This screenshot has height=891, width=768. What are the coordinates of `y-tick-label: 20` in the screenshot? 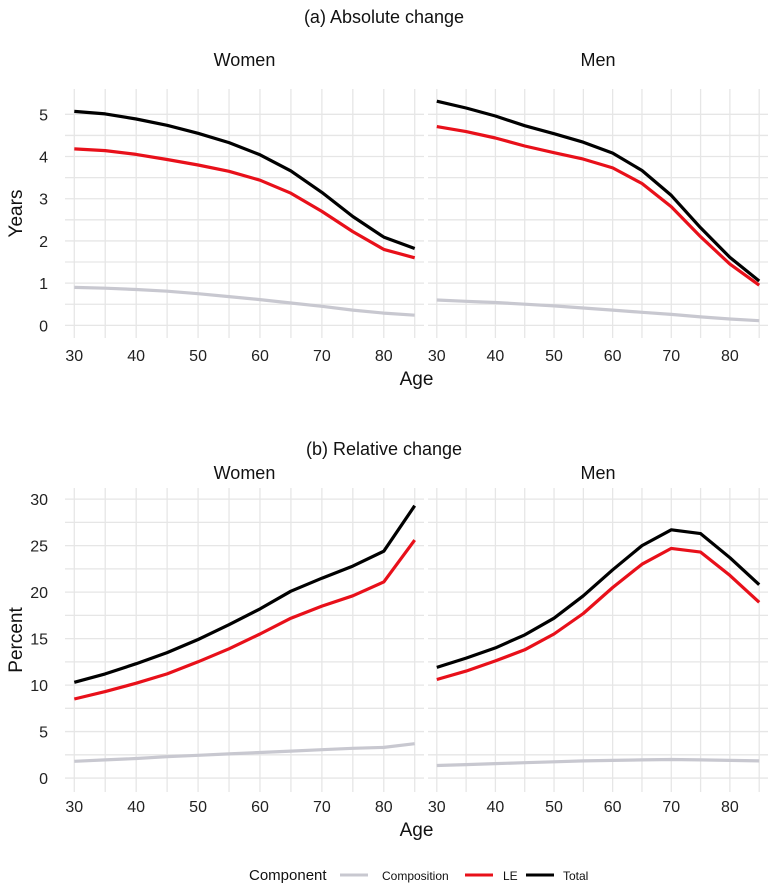 It's located at (39, 593).